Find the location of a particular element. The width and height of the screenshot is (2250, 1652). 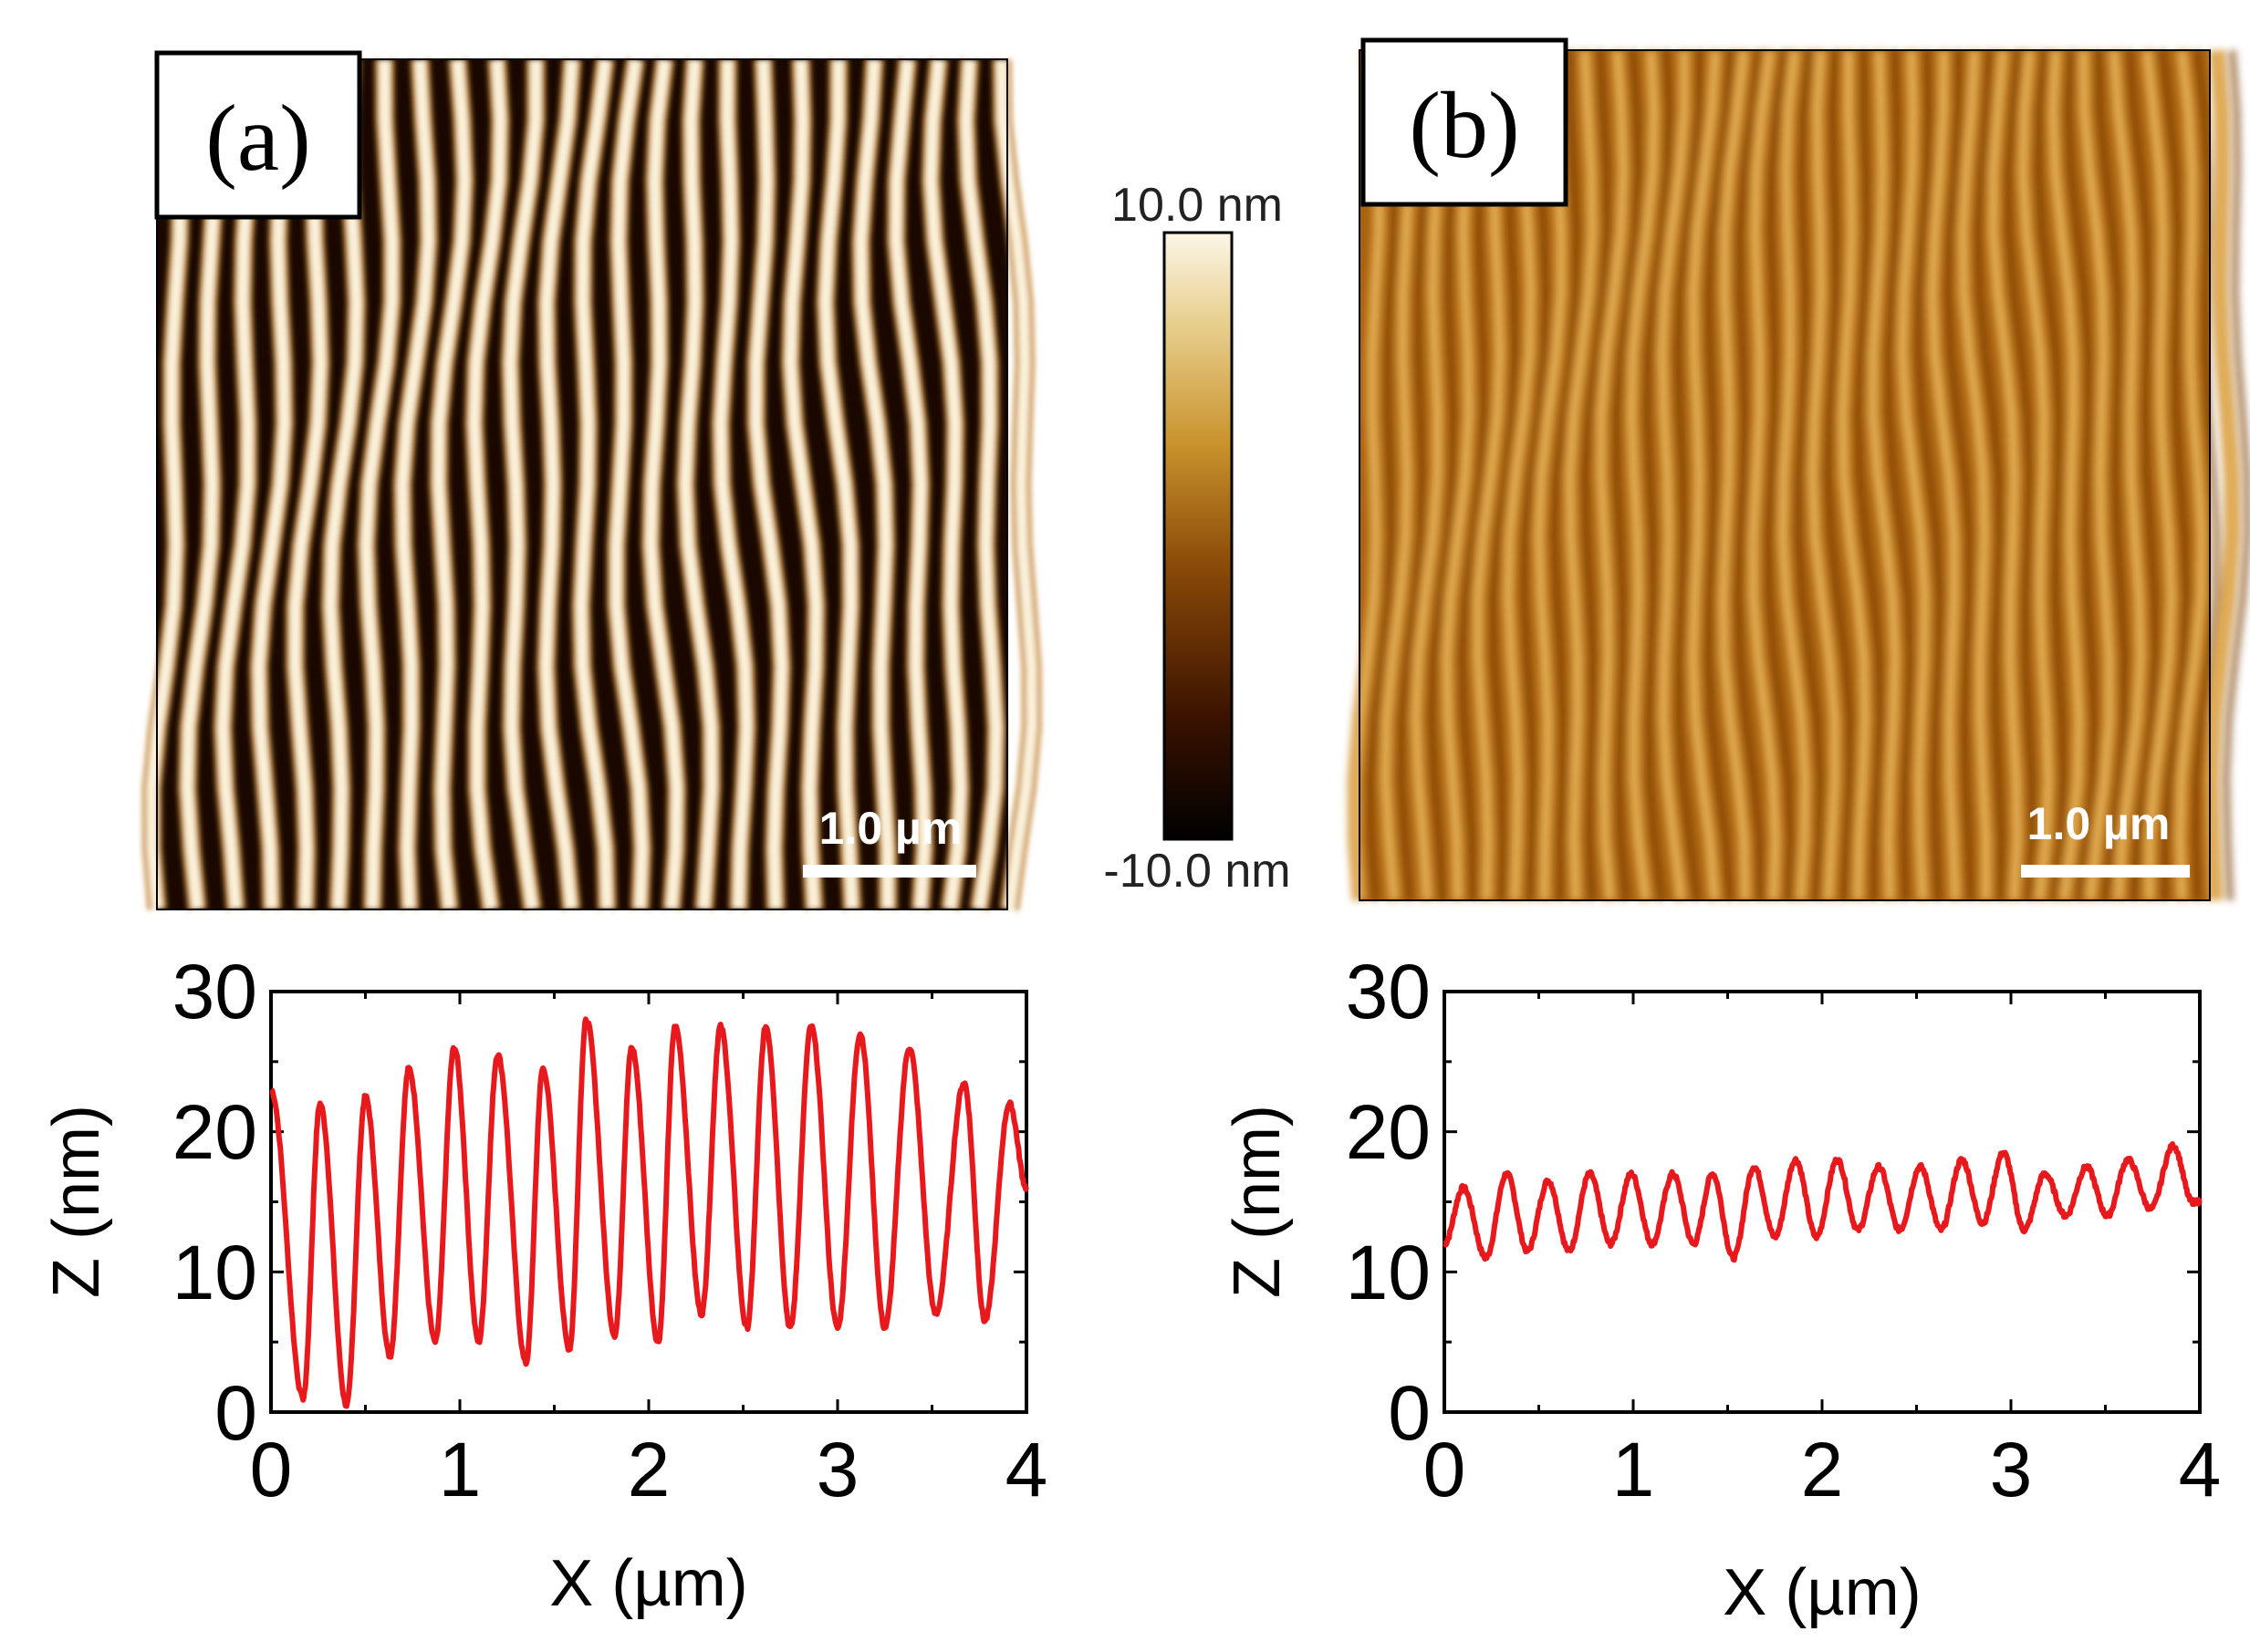

chart-b-ytick-20: 20 is located at coordinates (1388, 1132).